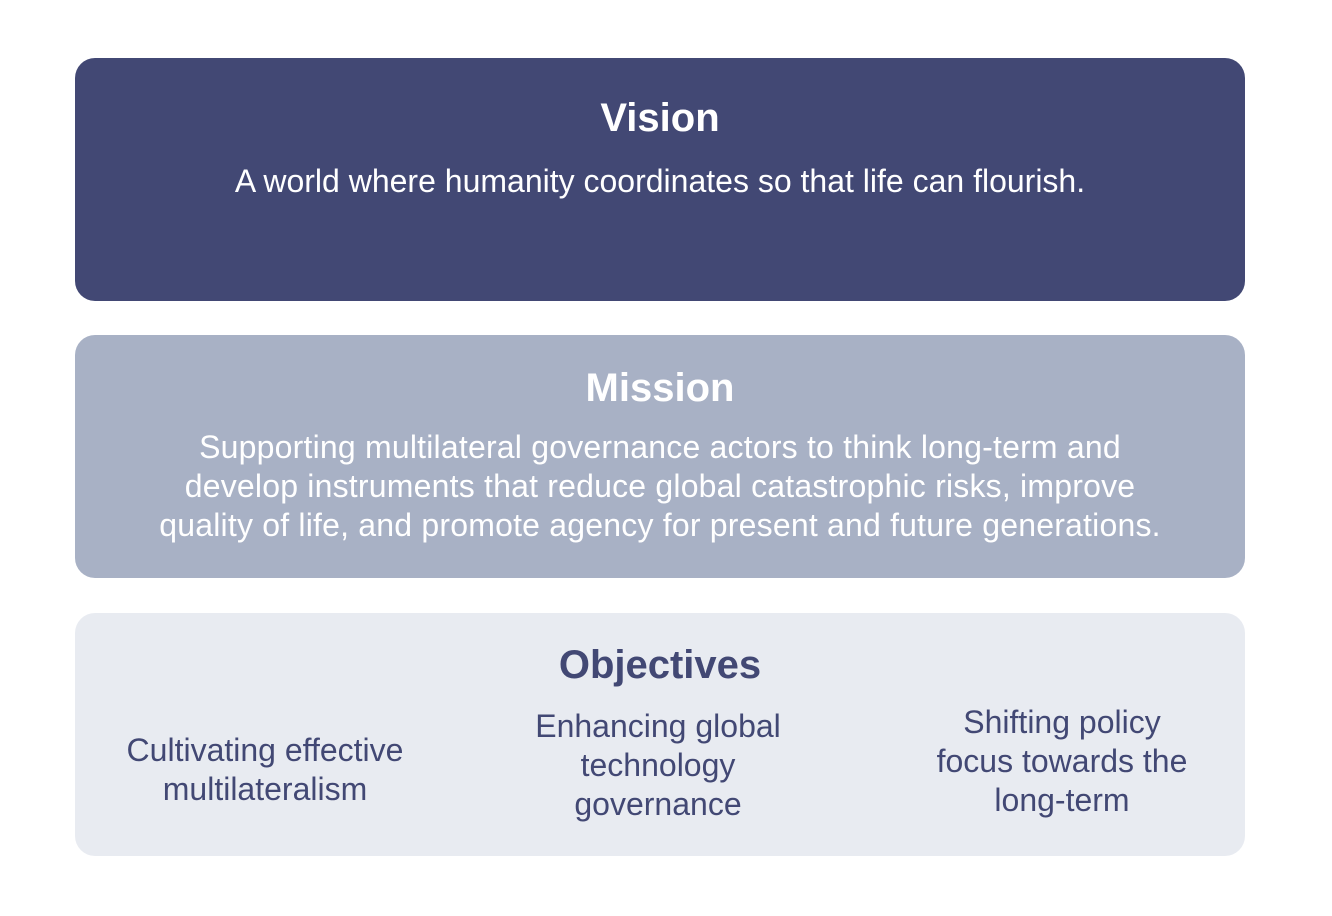  I want to click on objectives-title: Objectives, so click(660, 665).